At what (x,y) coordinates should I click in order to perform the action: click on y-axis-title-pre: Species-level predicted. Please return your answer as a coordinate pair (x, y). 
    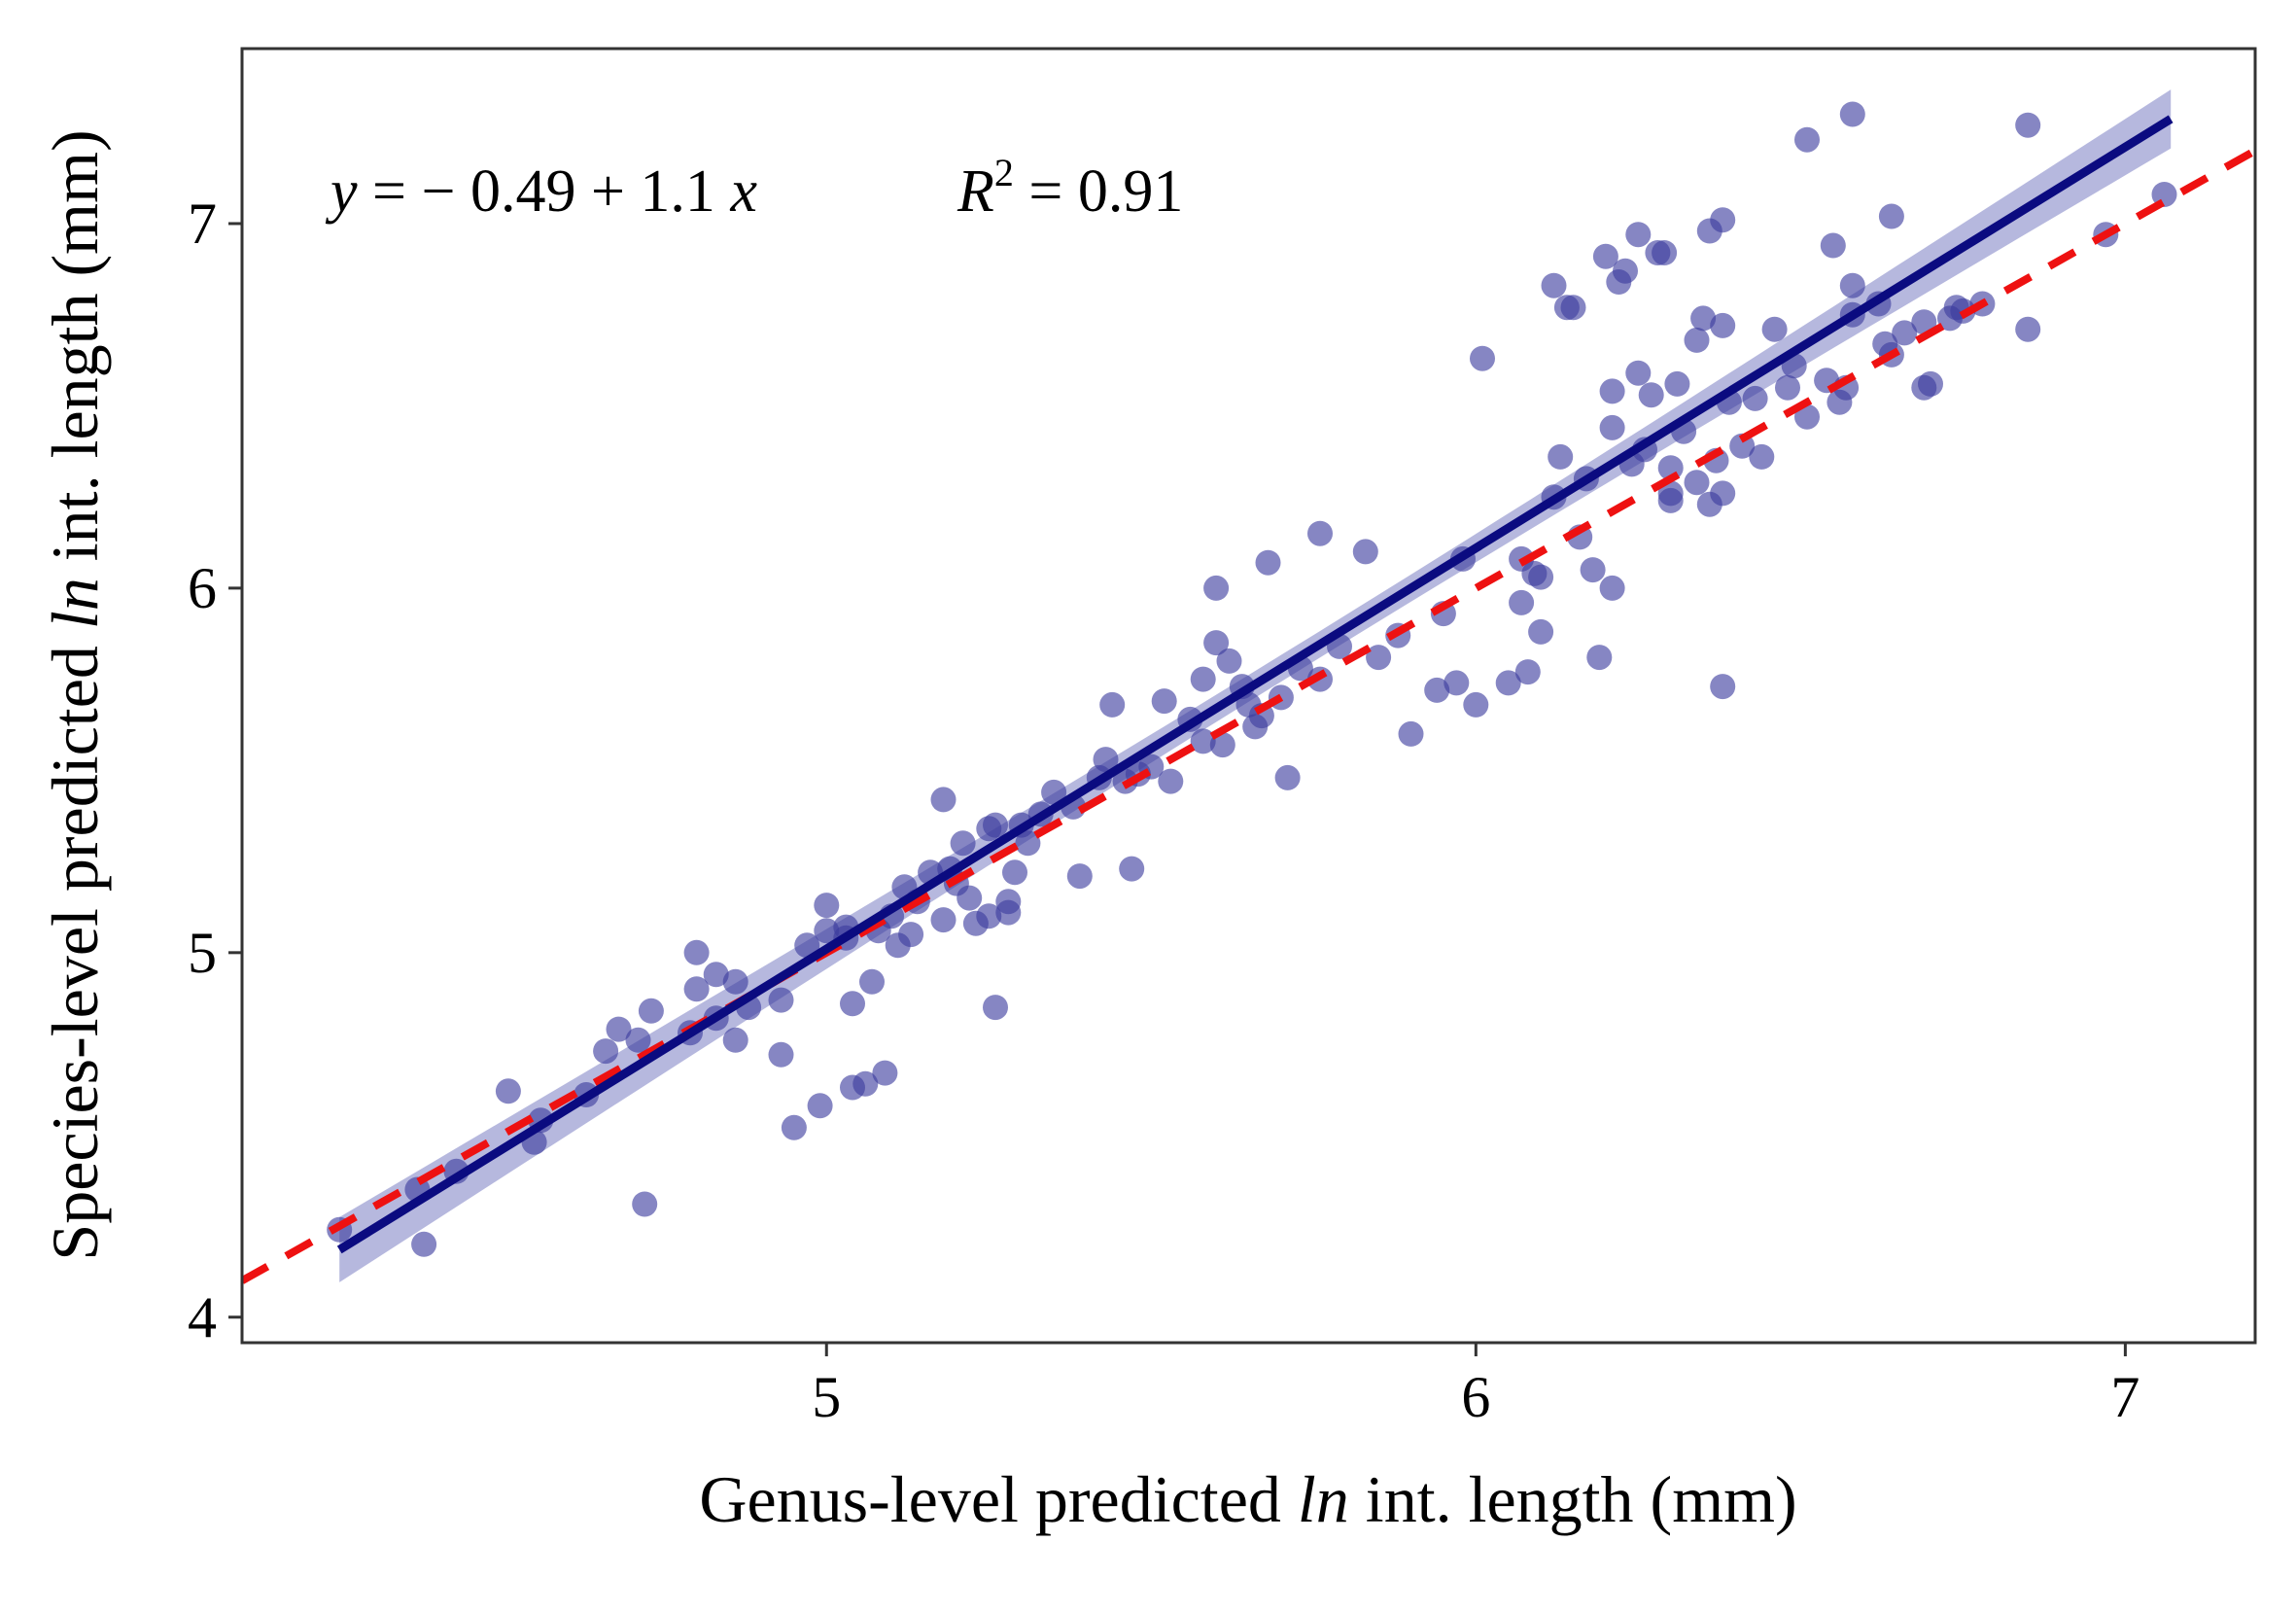
    Looking at the image, I should click on (75, 945).